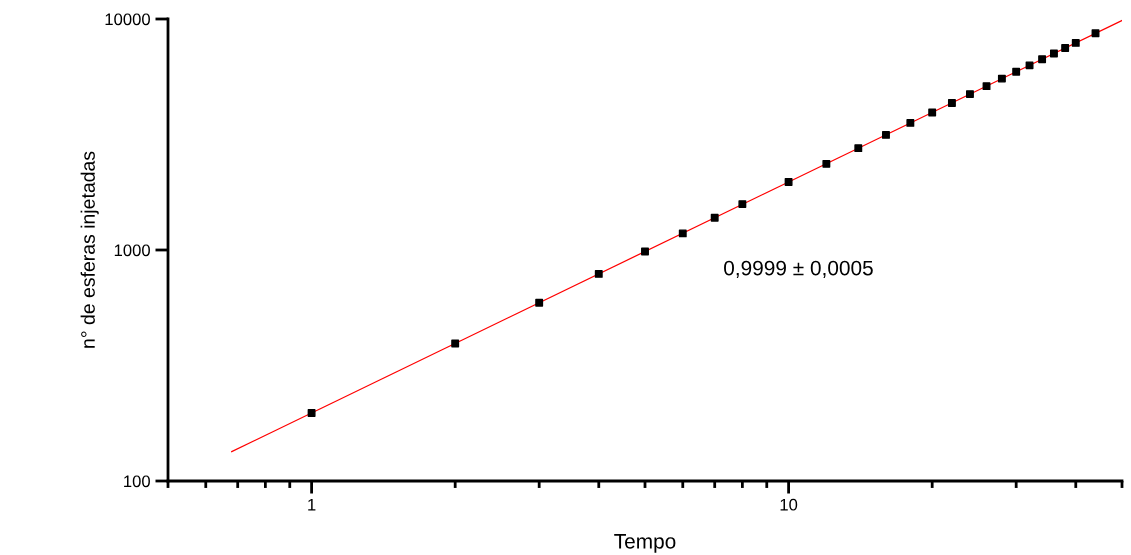 Image resolution: width=1131 pixels, height=555 pixels. I want to click on y-tick-label: 1000, so click(132, 250).